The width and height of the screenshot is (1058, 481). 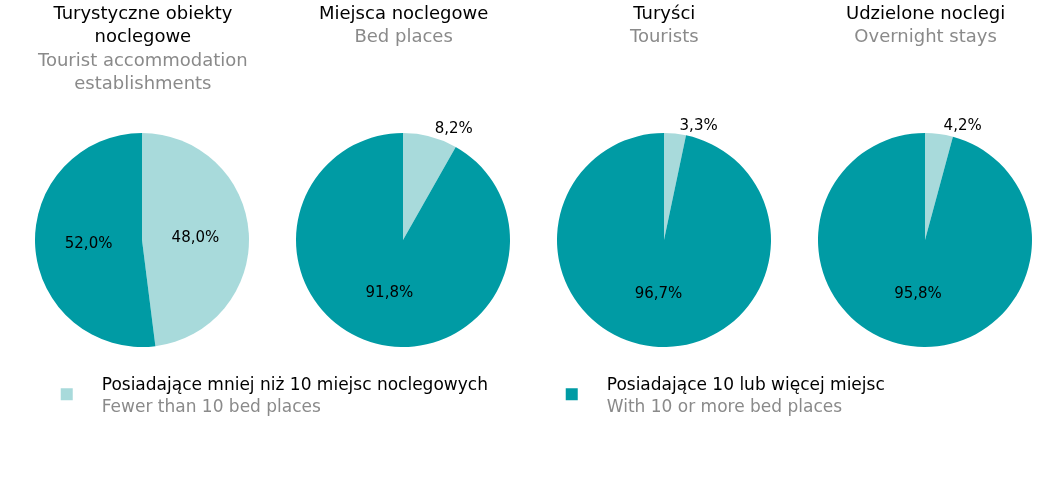 What do you see at coordinates (664, 36) in the screenshot?
I see `chart-subtitle: Tourists` at bounding box center [664, 36].